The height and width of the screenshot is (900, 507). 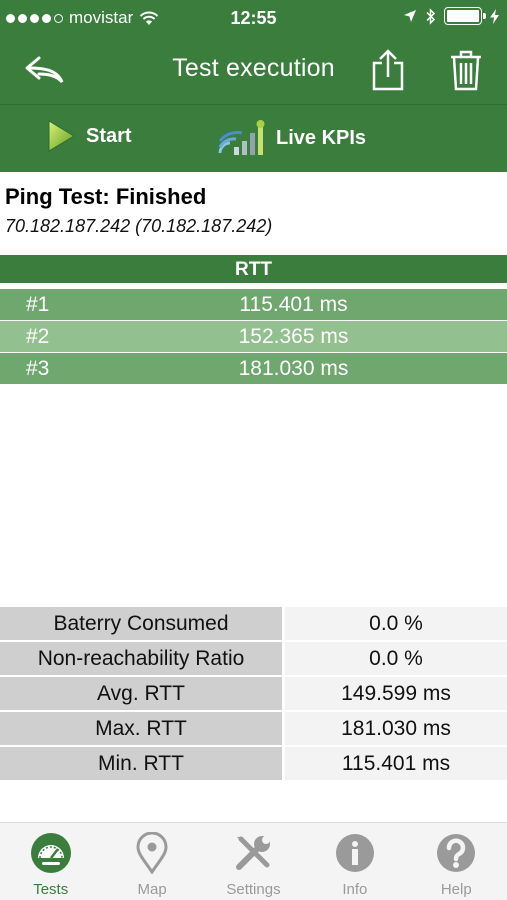 I want to click on bluetooth-icon, so click(x=431, y=16).